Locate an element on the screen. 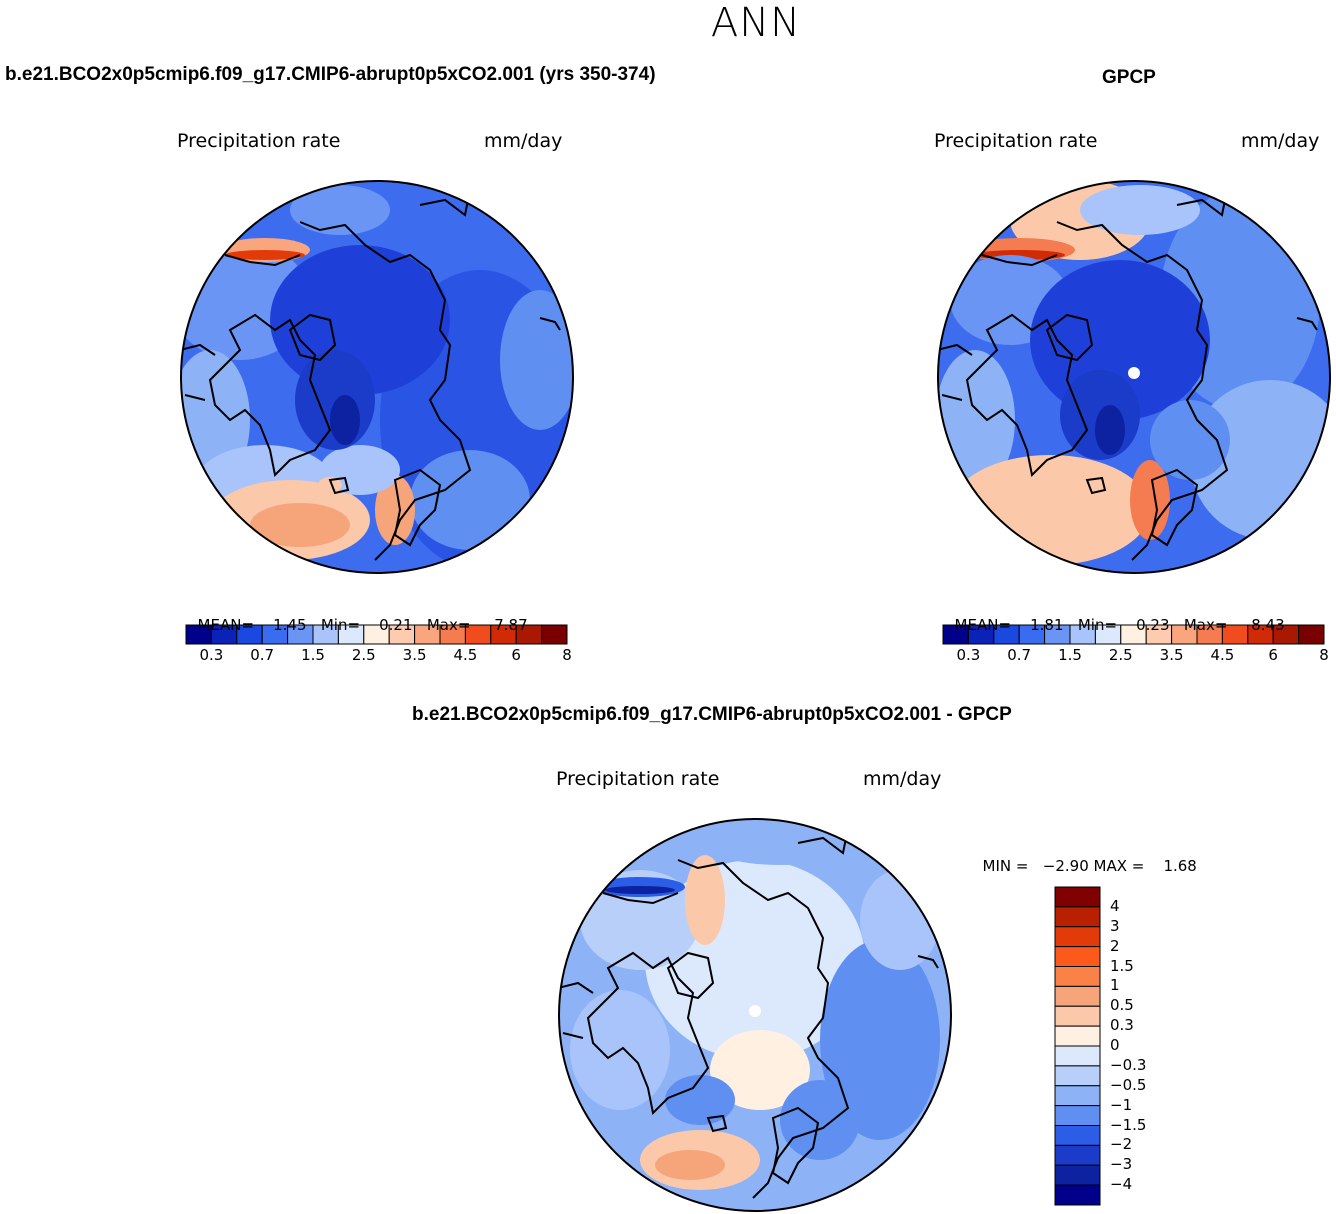 The height and width of the screenshot is (1214, 1336). panel-1-mean-label: MEAN= is located at coordinates (226, 625).